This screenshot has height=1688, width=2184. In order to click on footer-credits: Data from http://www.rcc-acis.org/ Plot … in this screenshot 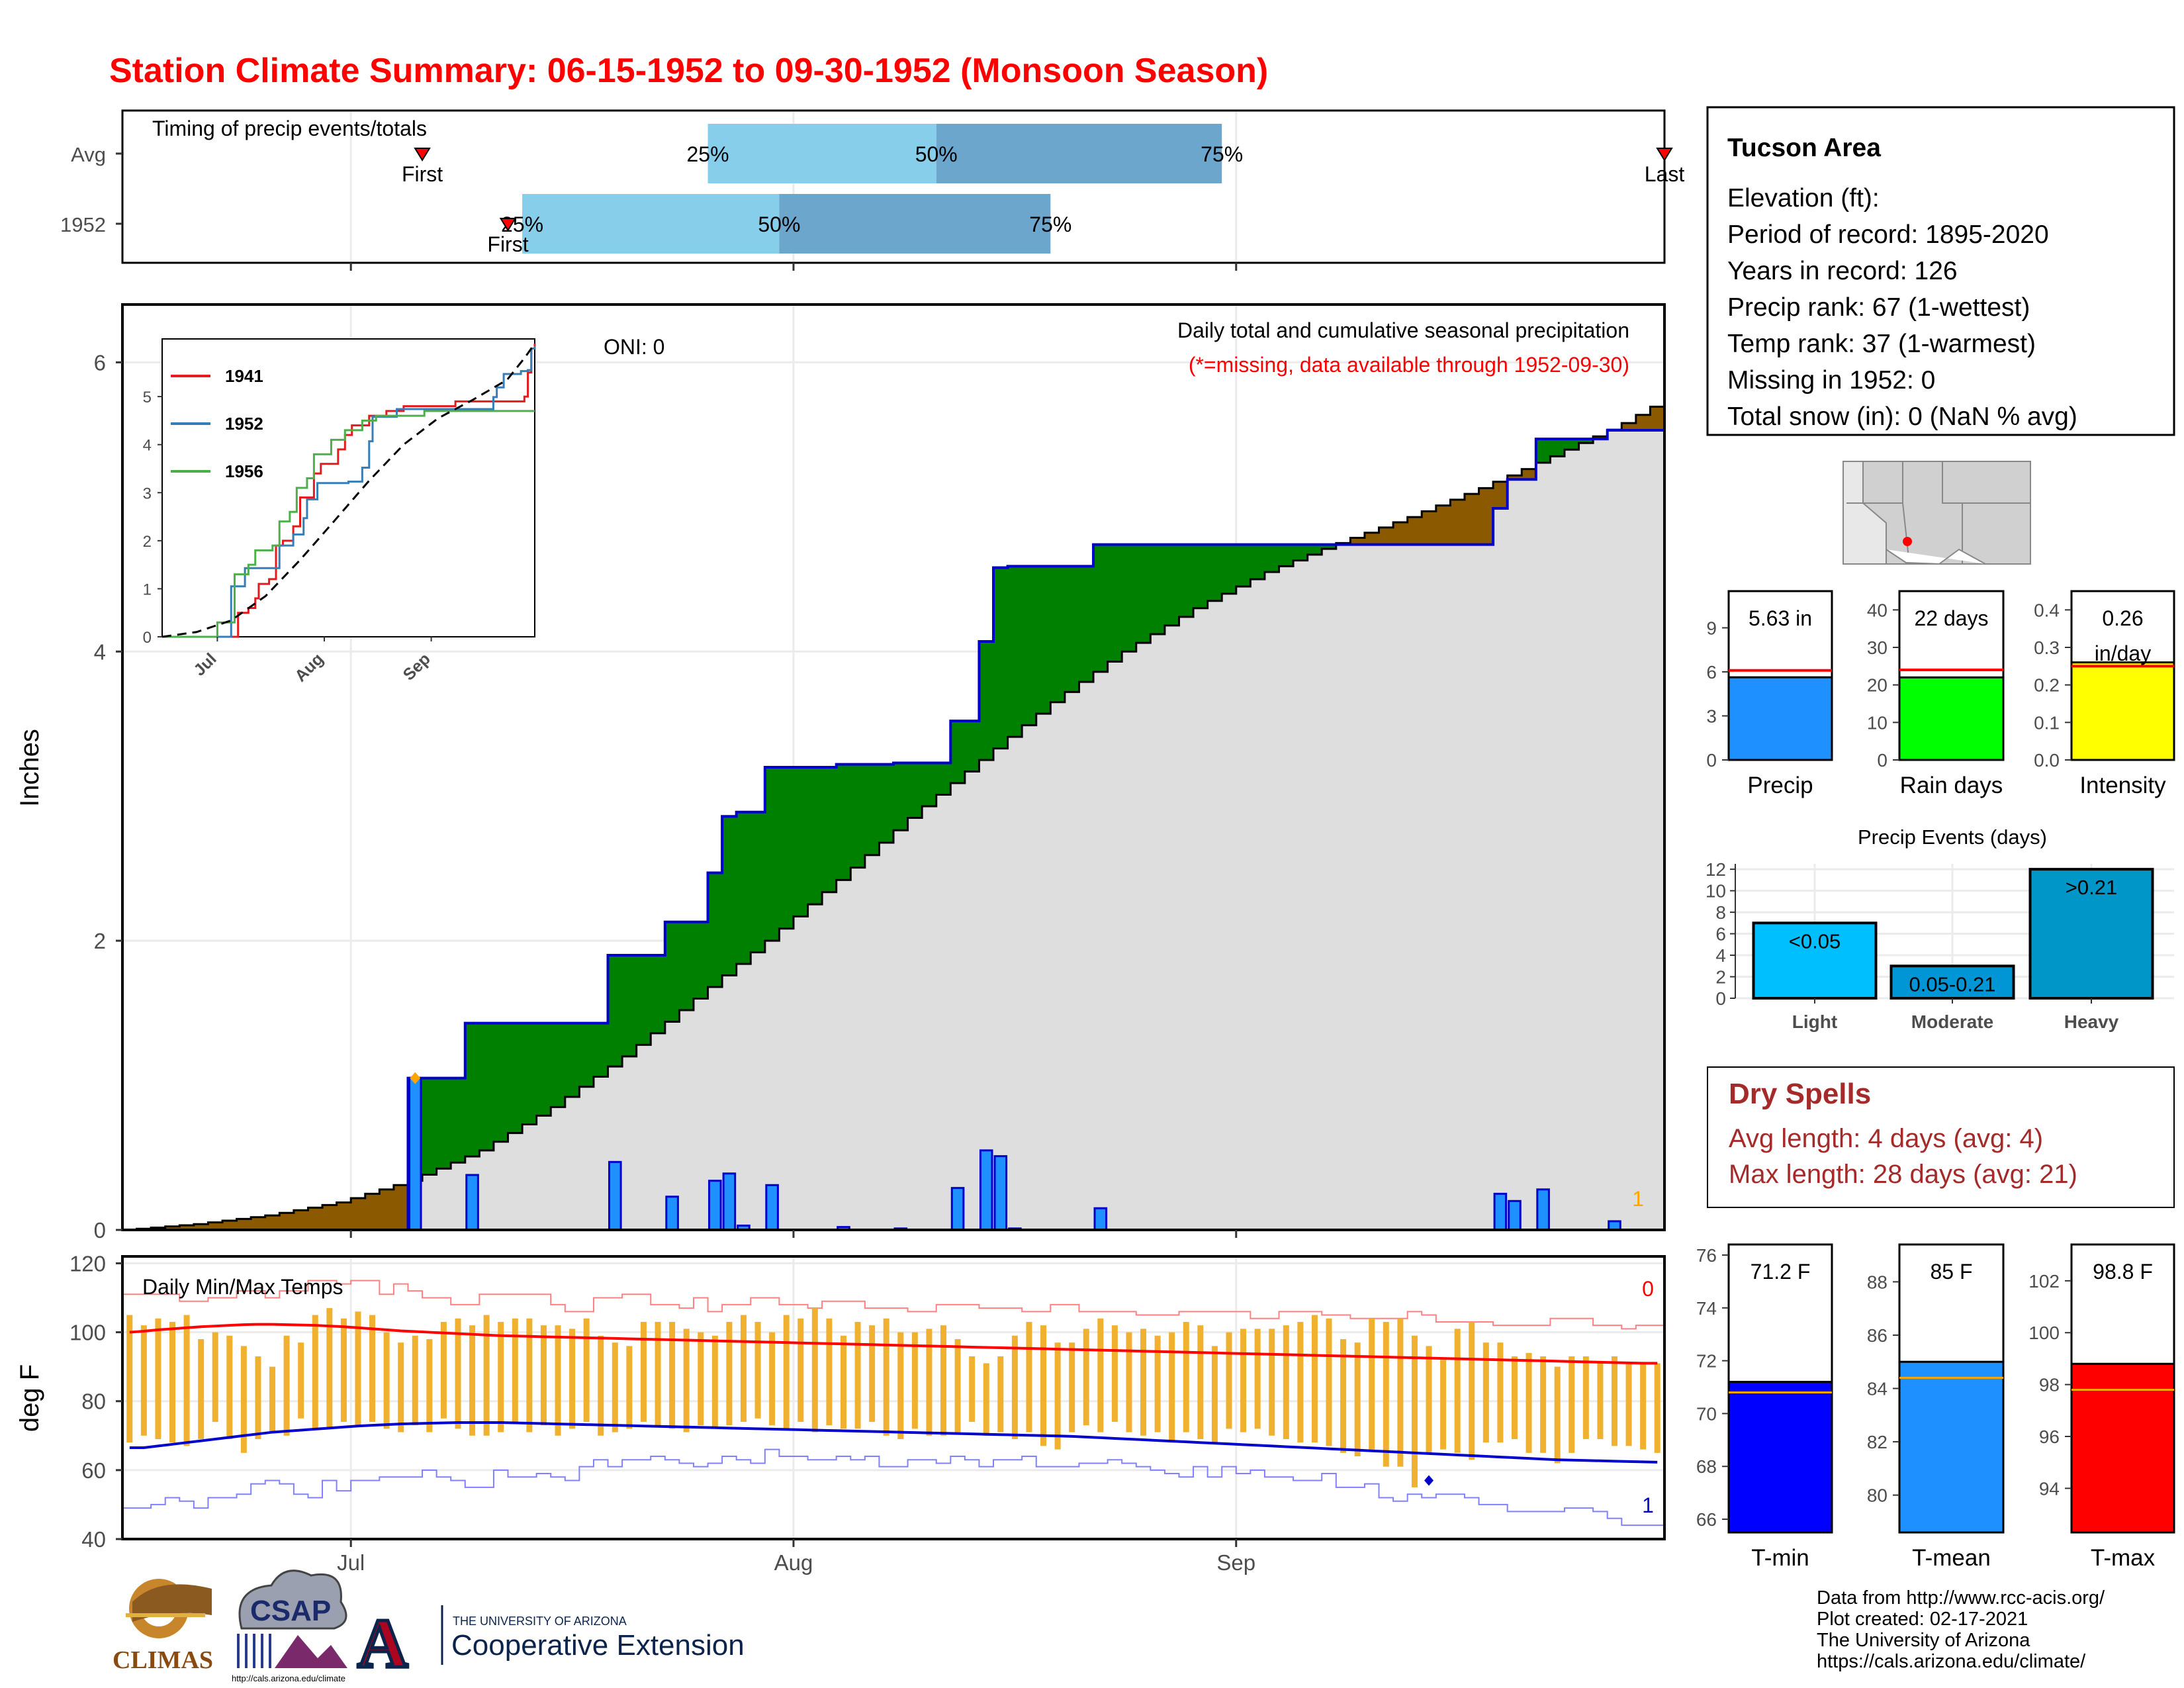, I will do `click(1961, 1629)`.